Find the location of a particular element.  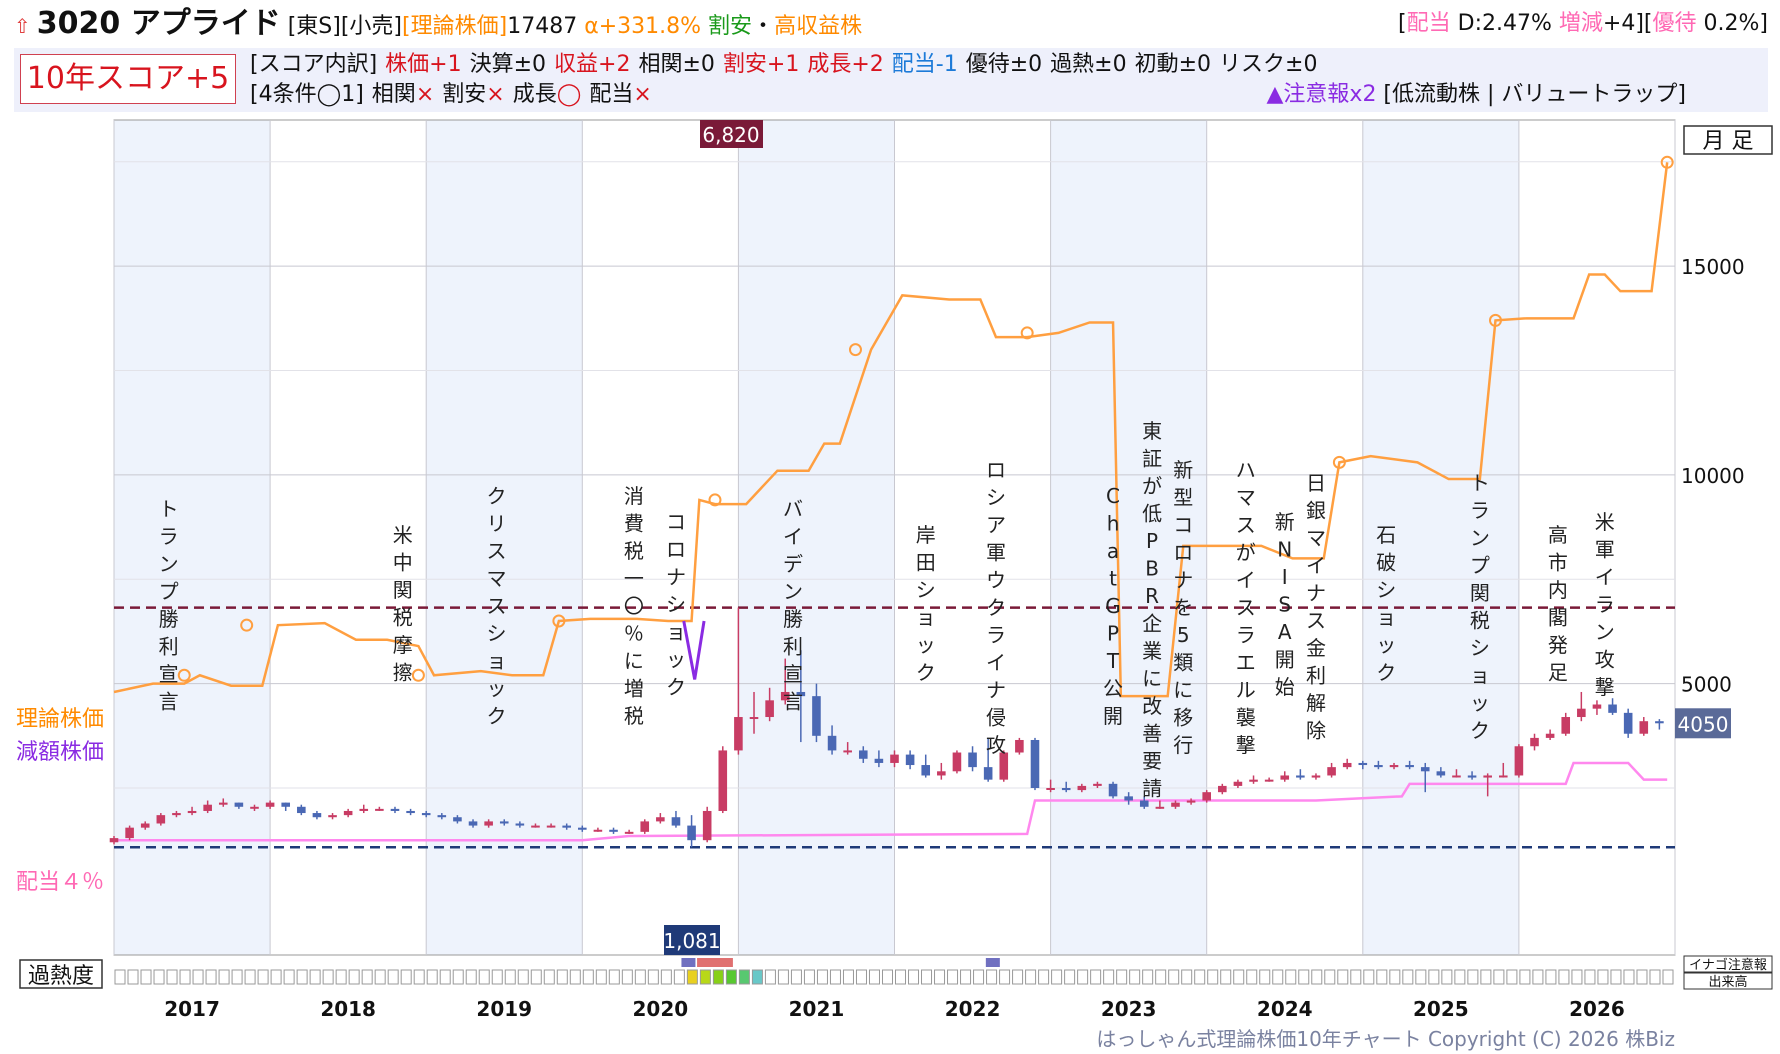

year-label: 2021 is located at coordinates (817, 1009).